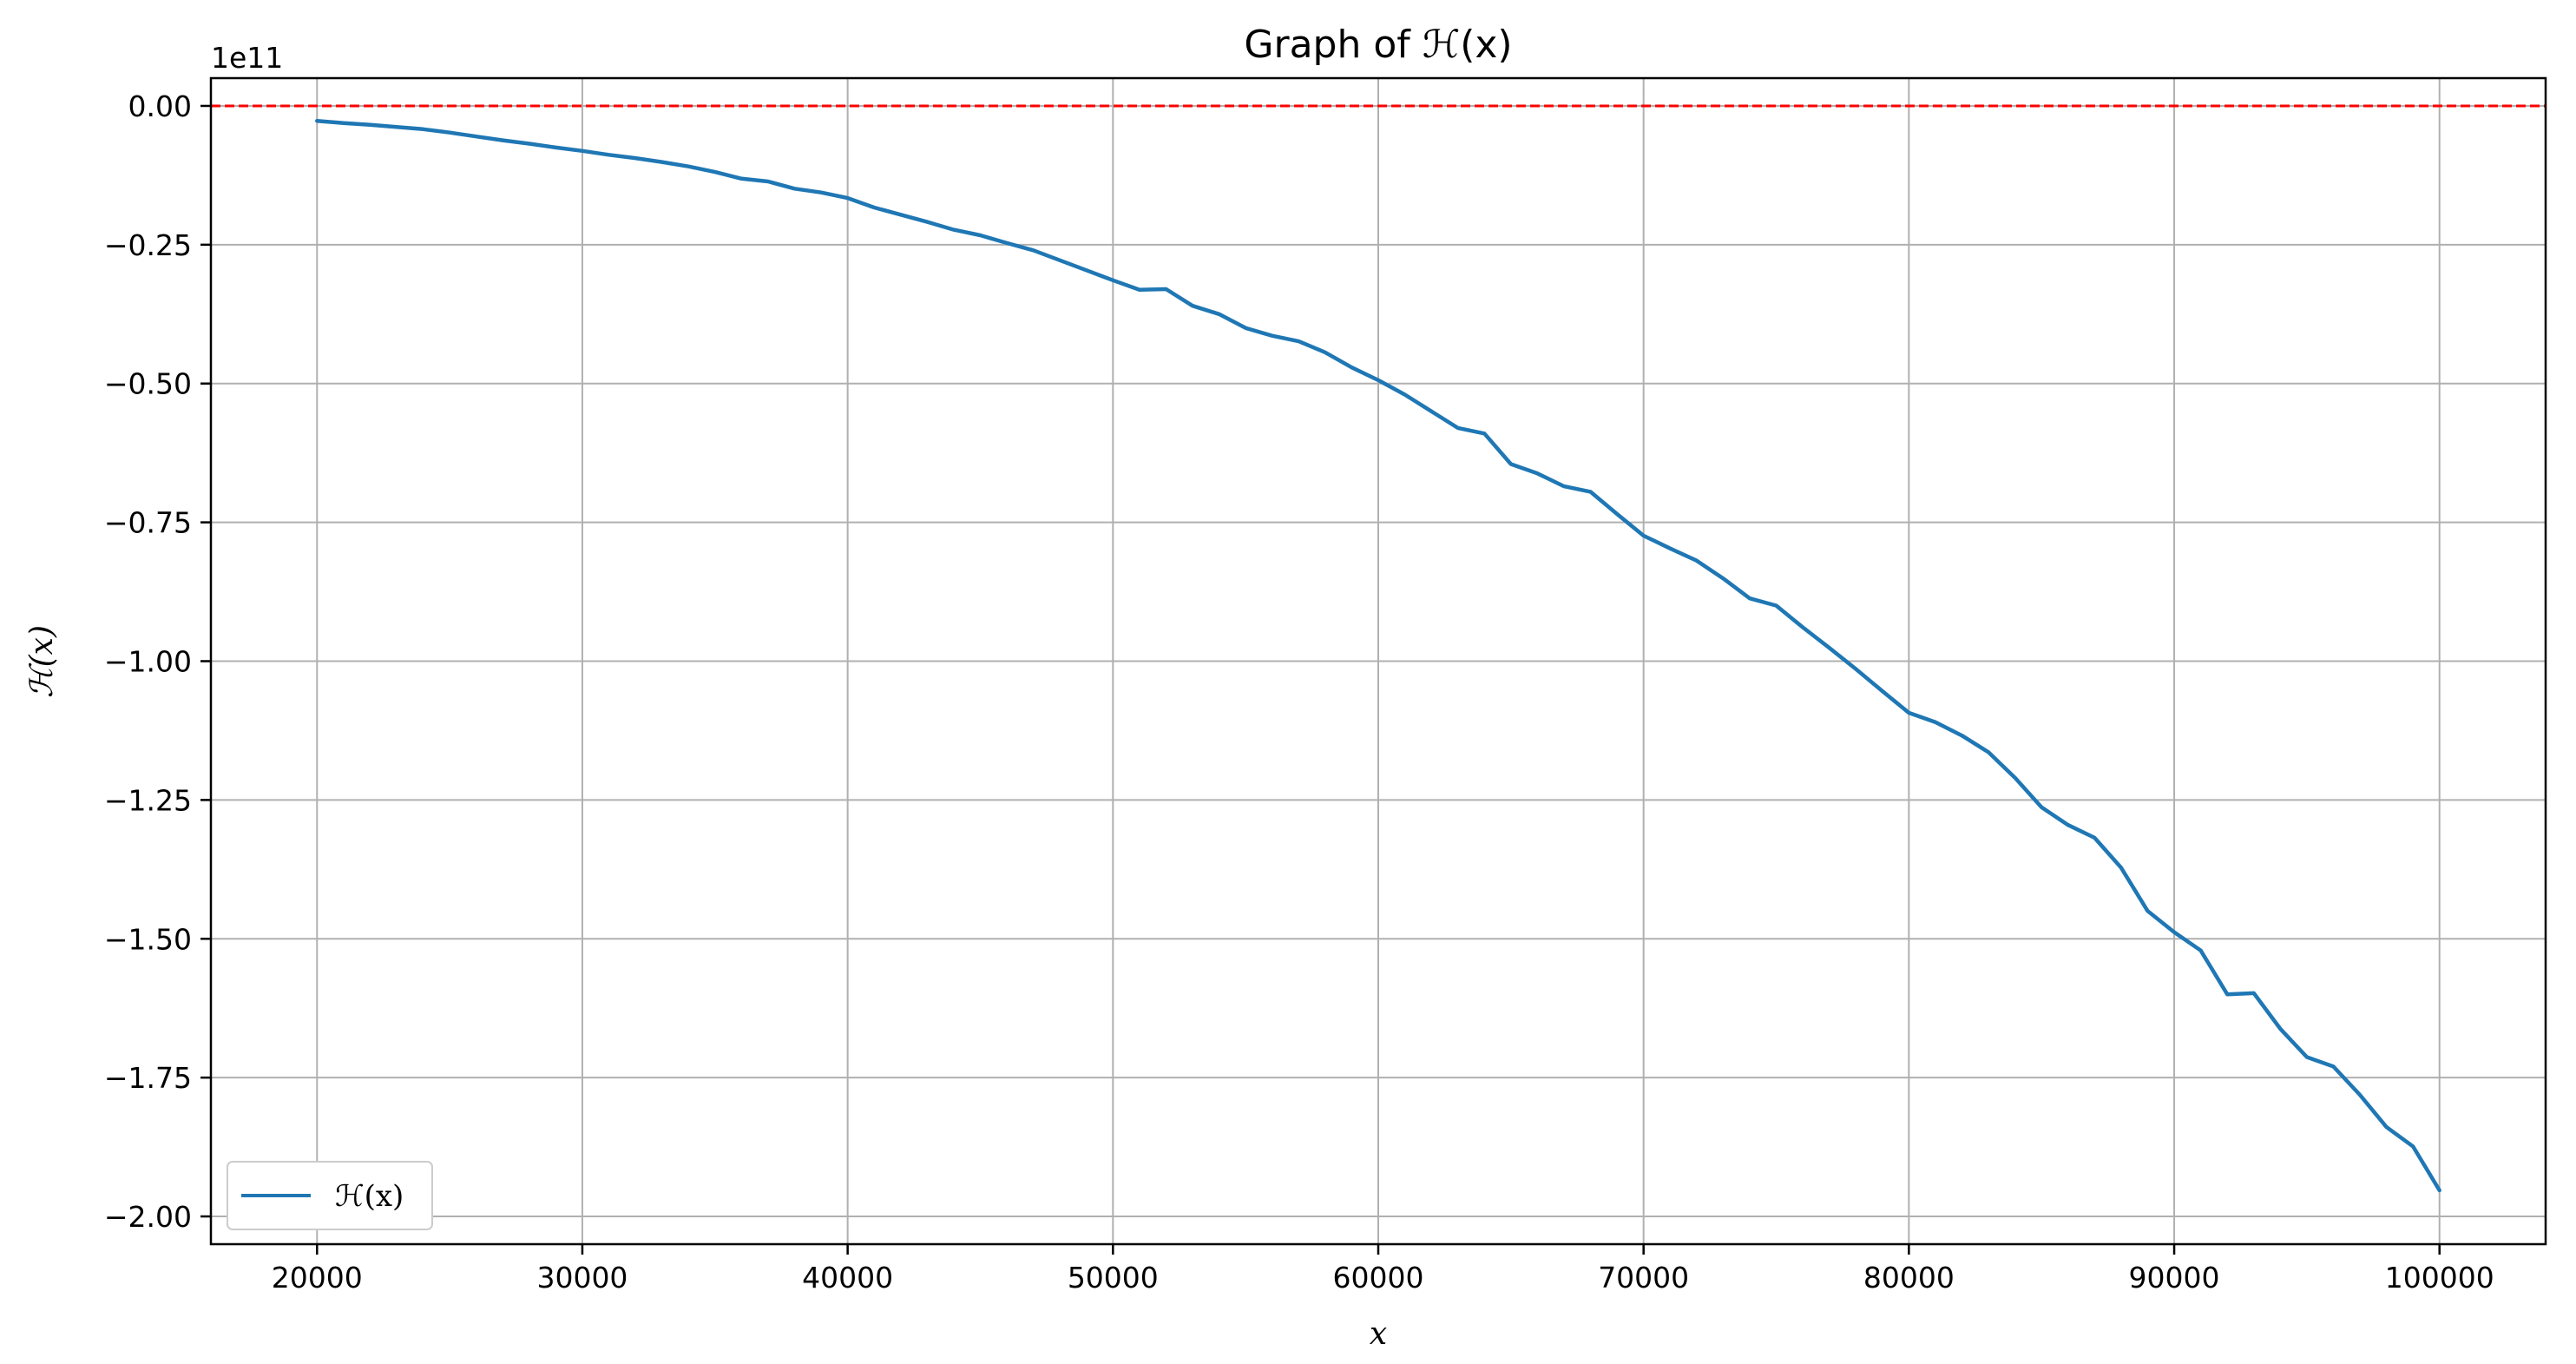  Describe the element at coordinates (848, 1278) in the screenshot. I see `x-tick-label: 40000` at that location.